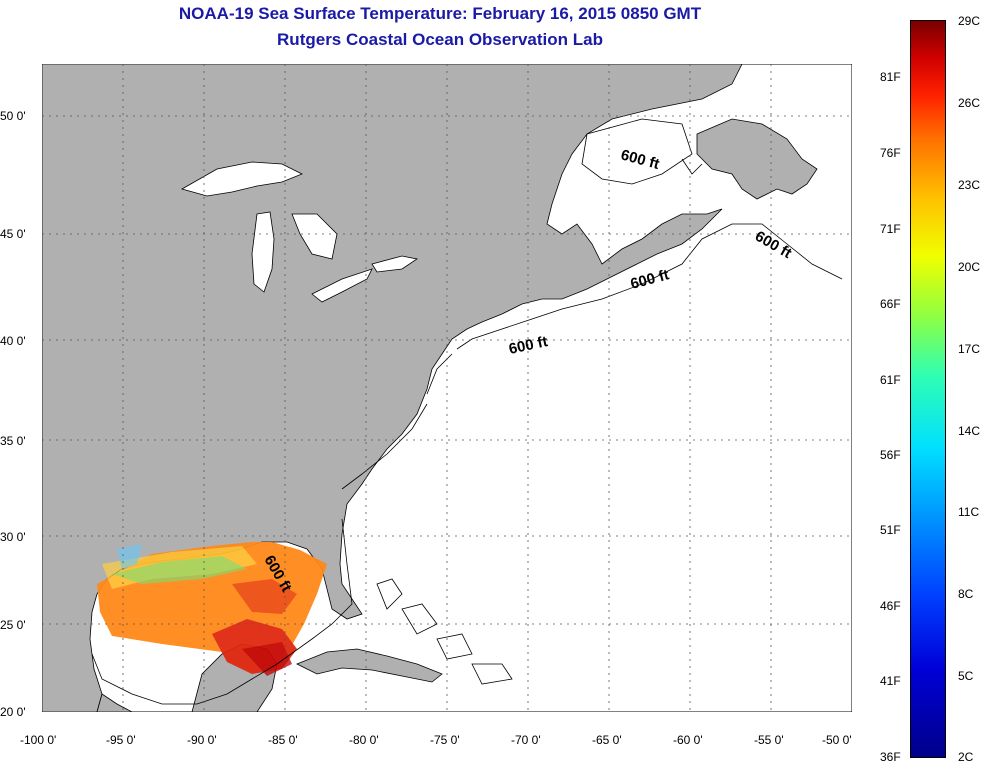 The width and height of the screenshot is (984, 770). What do you see at coordinates (369, 665) in the screenshot?
I see `land-cuba` at bounding box center [369, 665].